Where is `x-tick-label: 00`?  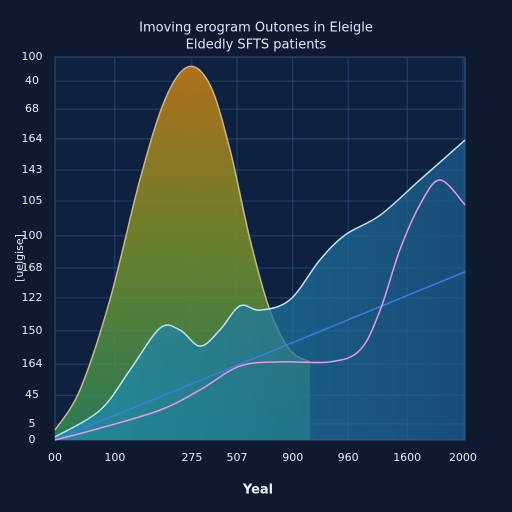
x-tick-label: 00 is located at coordinates (55, 457).